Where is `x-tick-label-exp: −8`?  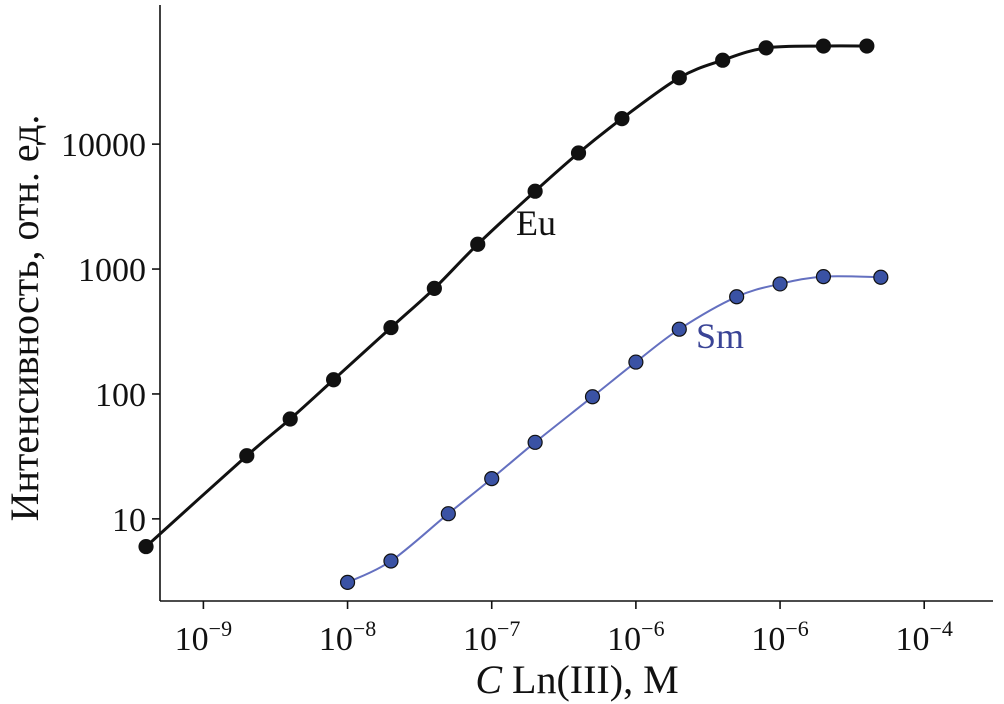
x-tick-label-exp: −8 is located at coordinates (364, 628).